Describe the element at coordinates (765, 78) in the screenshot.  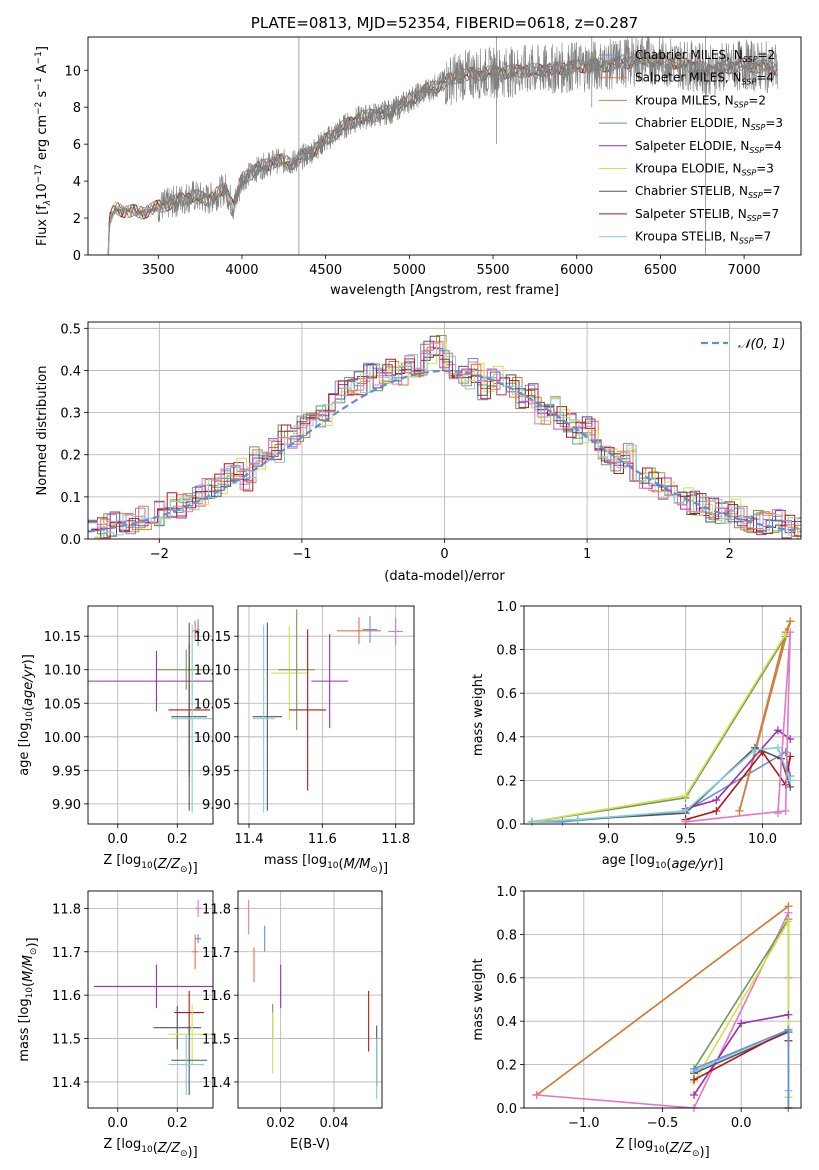
I see `legend-tail: =4` at that location.